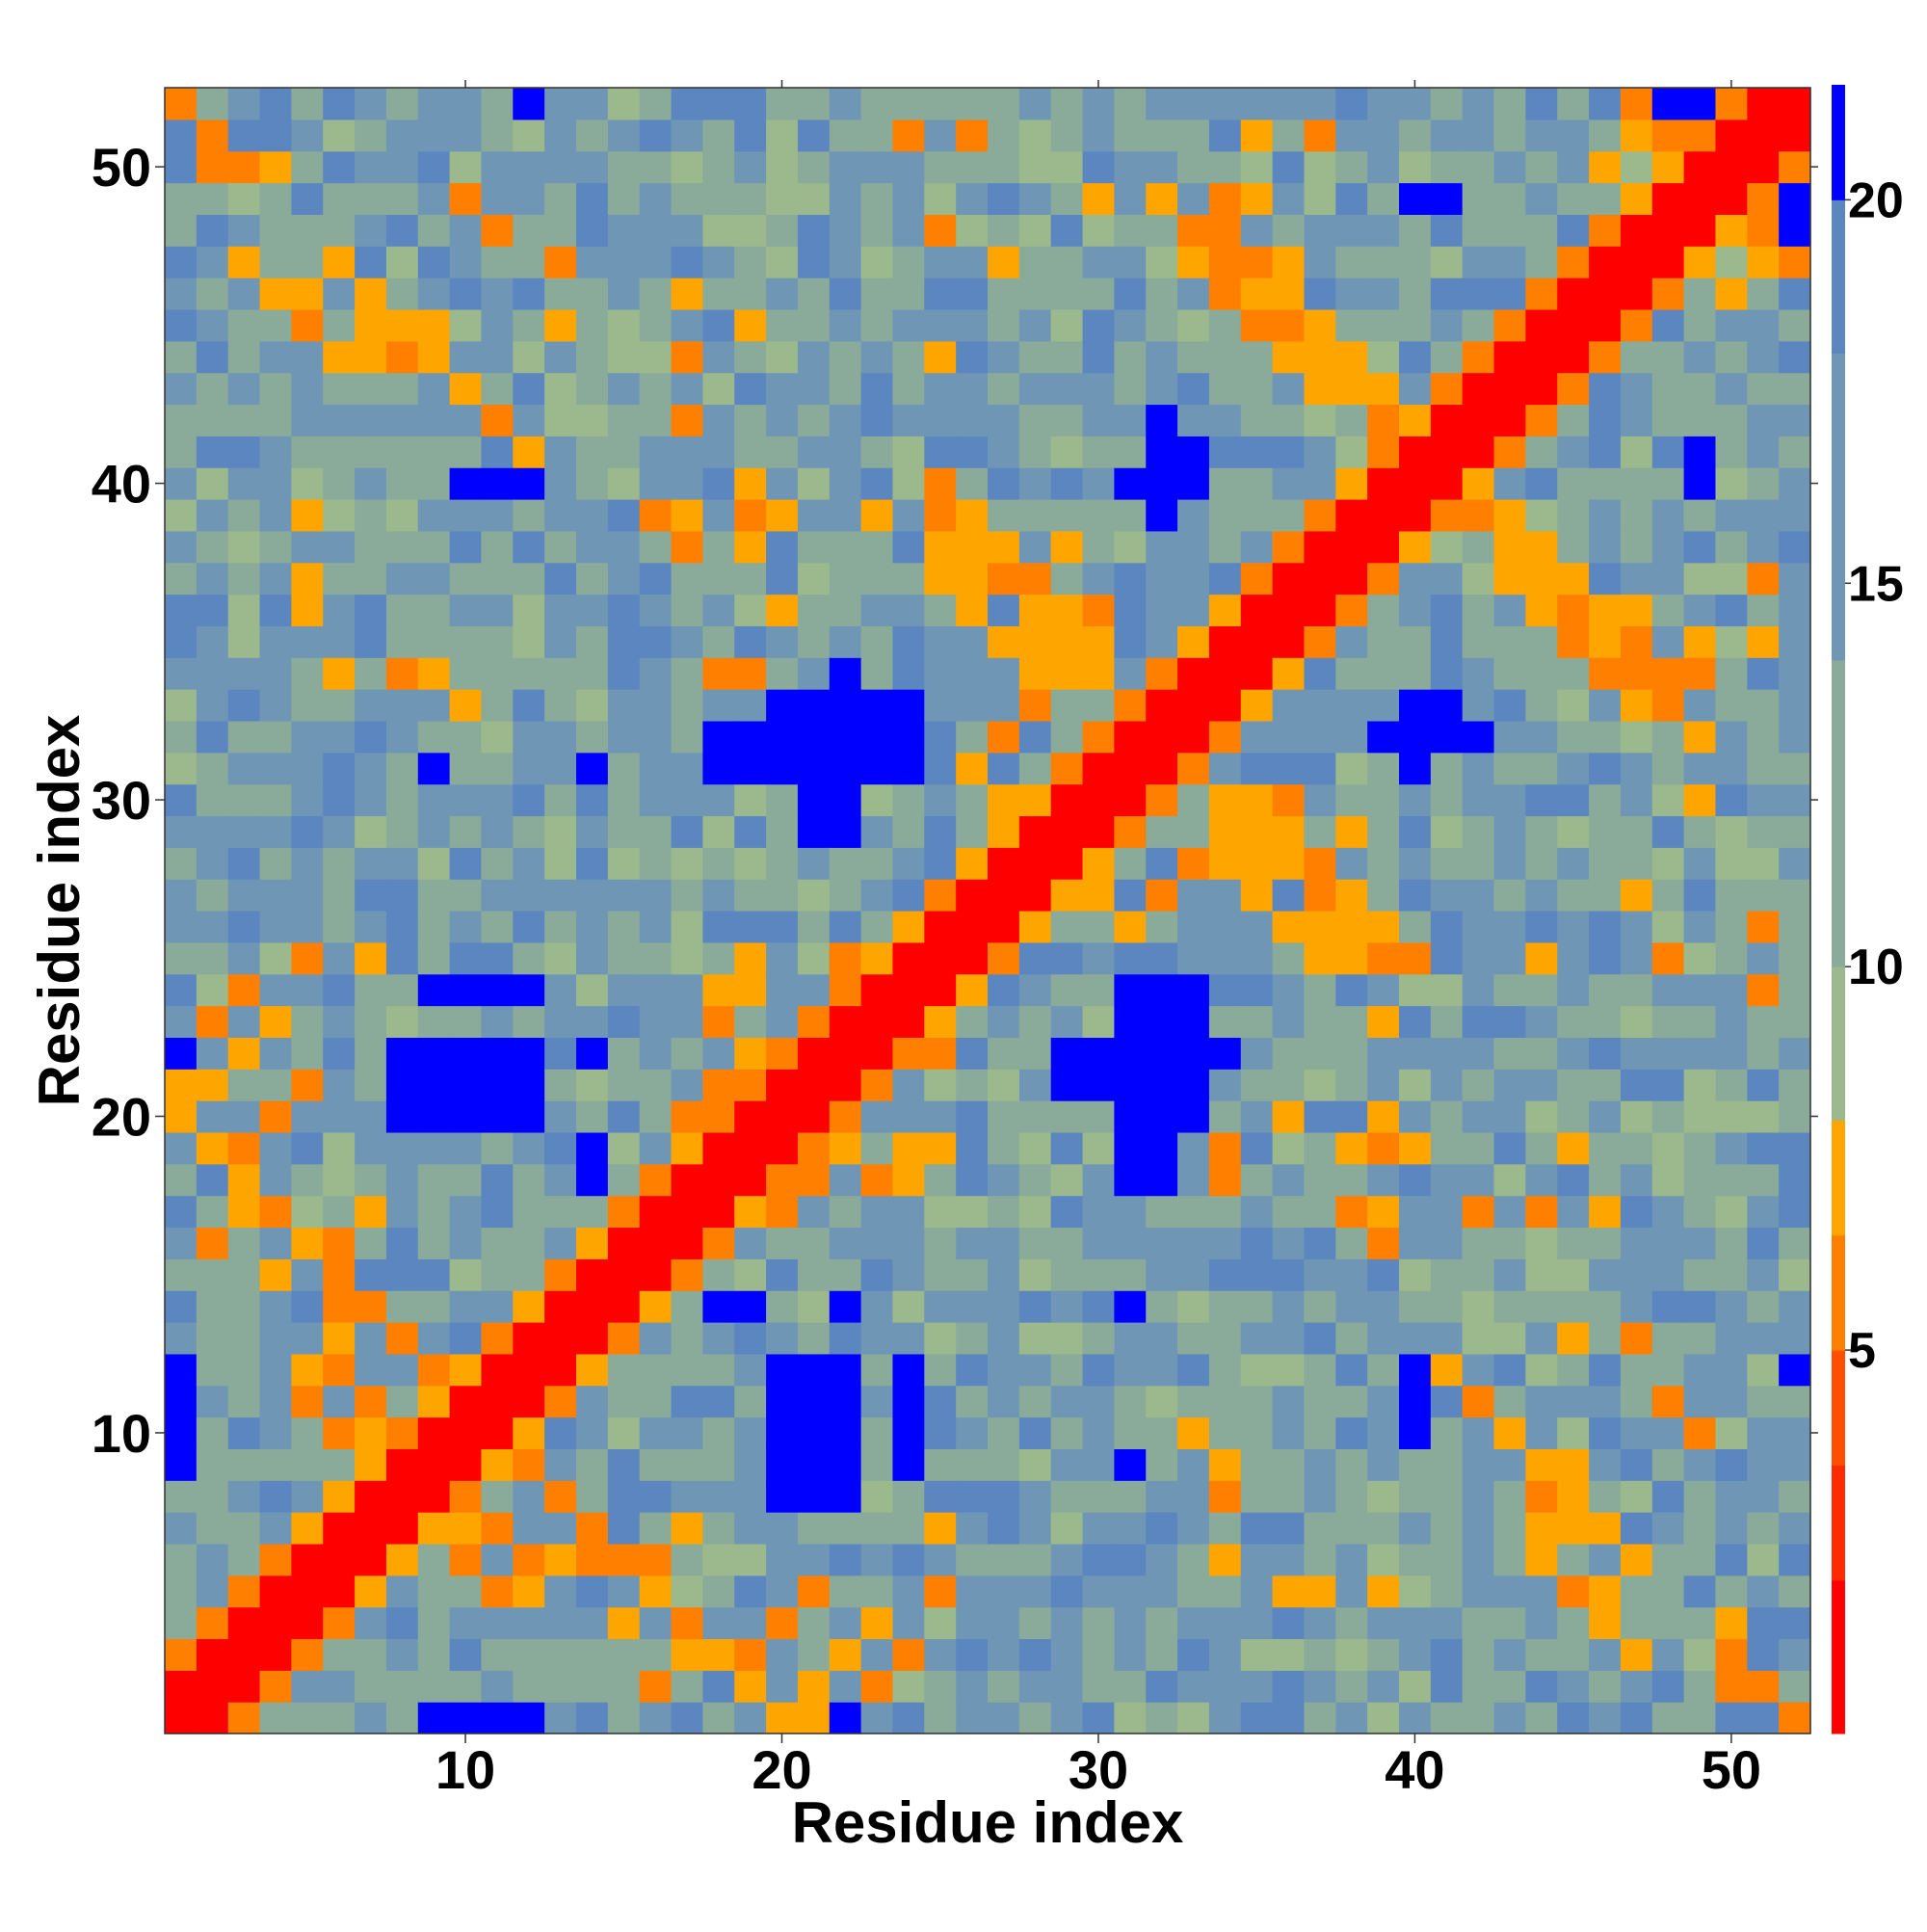  Describe the element at coordinates (121, 484) in the screenshot. I see `y-tick-label: 40` at that location.